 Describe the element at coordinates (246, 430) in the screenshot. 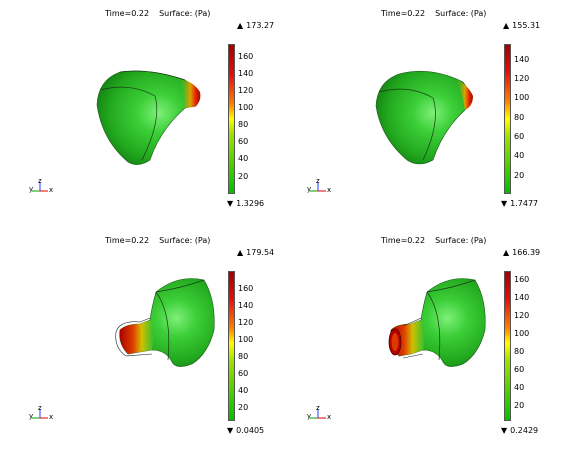

I see `min-value-label: ▼ 0.0405` at that location.